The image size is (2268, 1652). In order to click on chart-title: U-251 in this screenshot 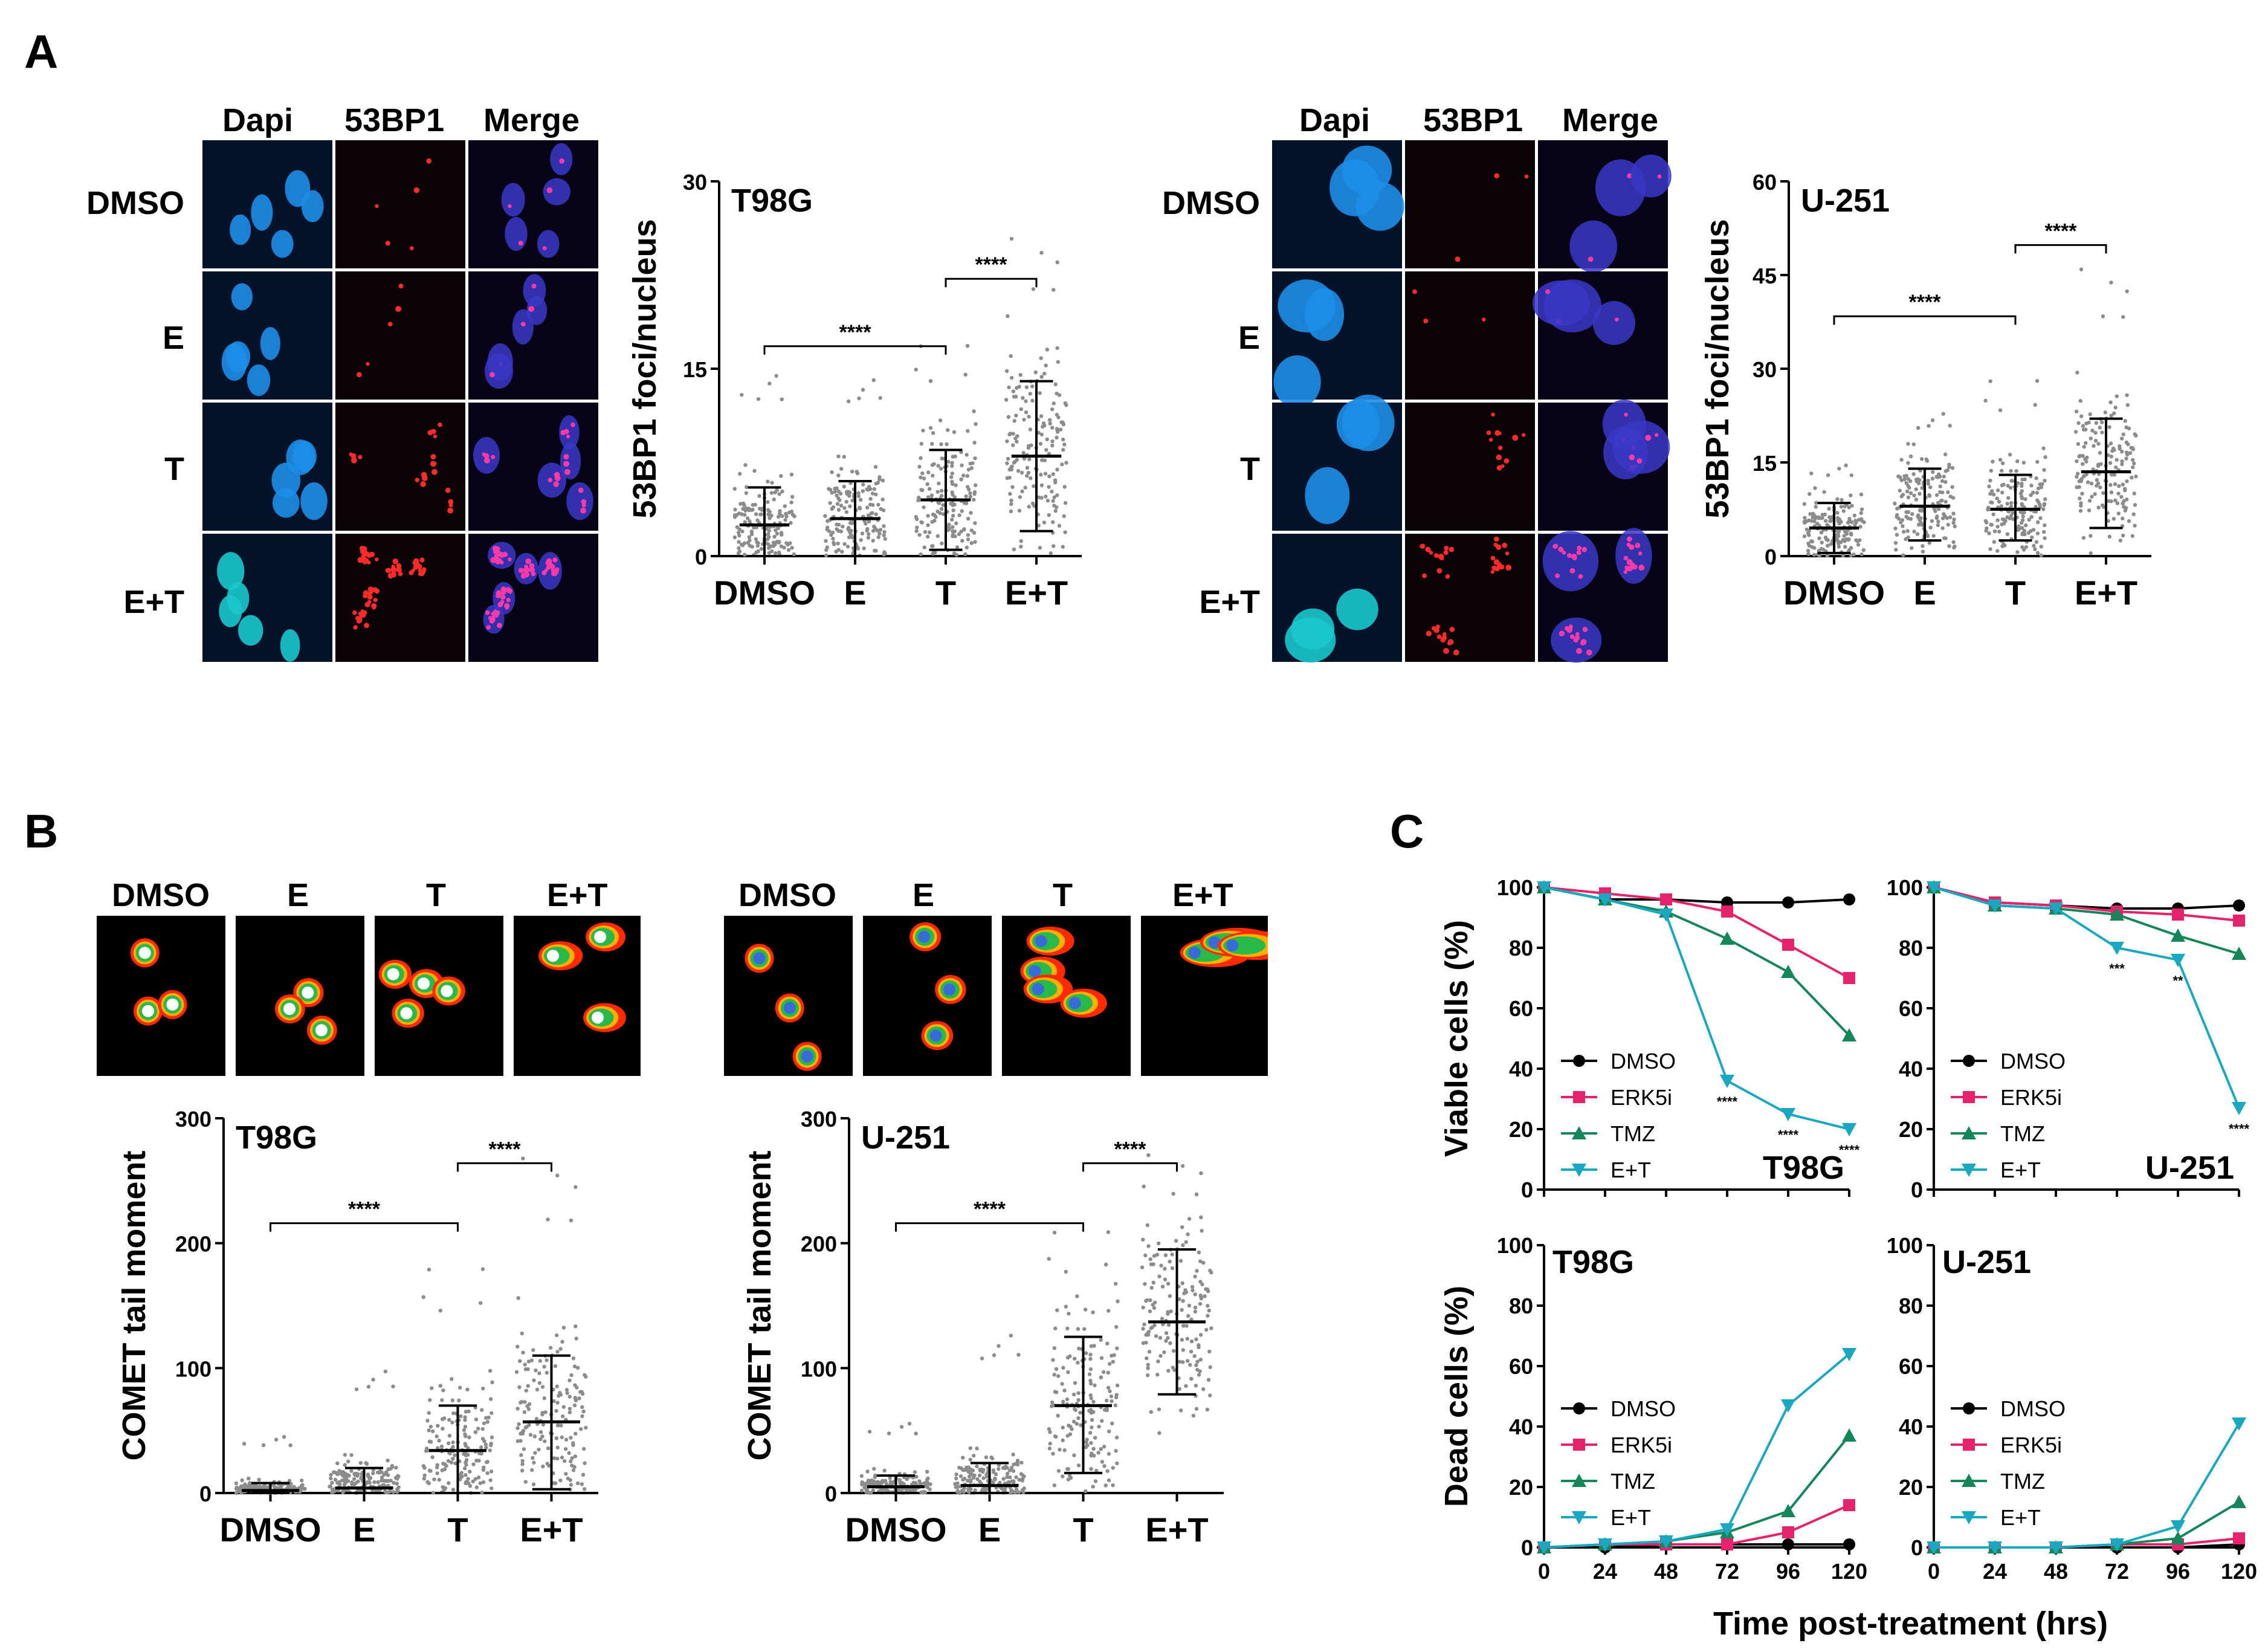, I will do `click(1845, 201)`.